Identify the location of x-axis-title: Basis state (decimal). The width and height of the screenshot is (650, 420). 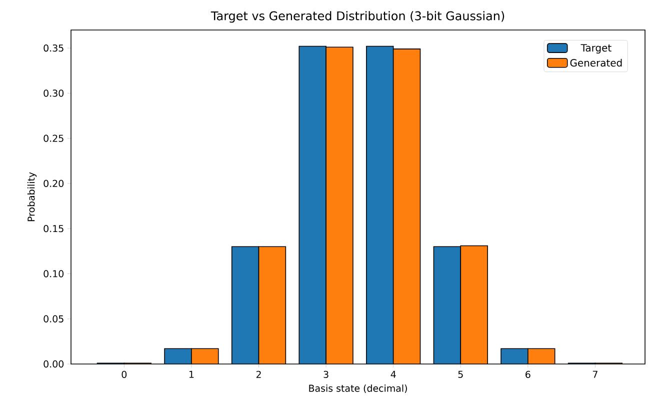
(358, 388).